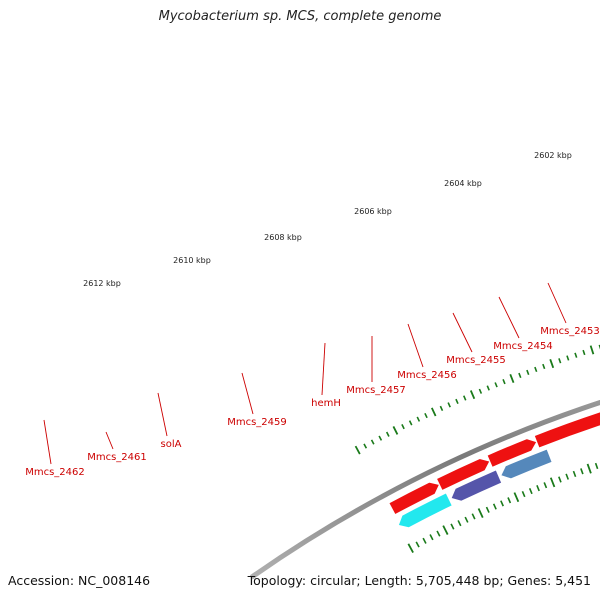  I want to click on scale-label: 2604 kbp, so click(463, 183).